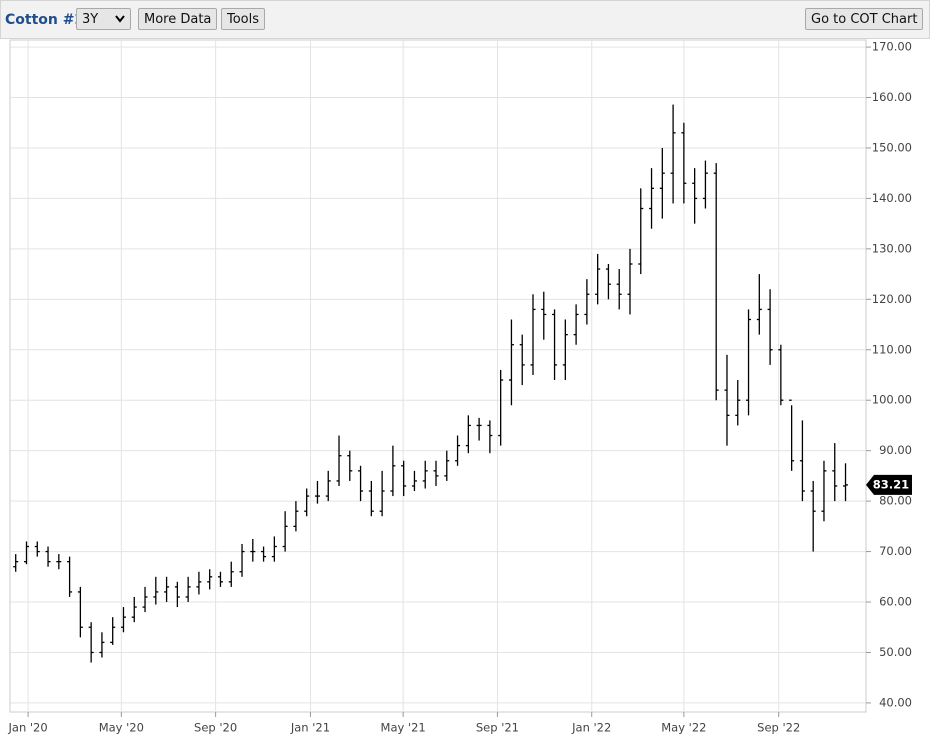 The height and width of the screenshot is (751, 930). Describe the element at coordinates (864, 19) in the screenshot. I see `cot-chart-button: Go to COT Chart` at that location.